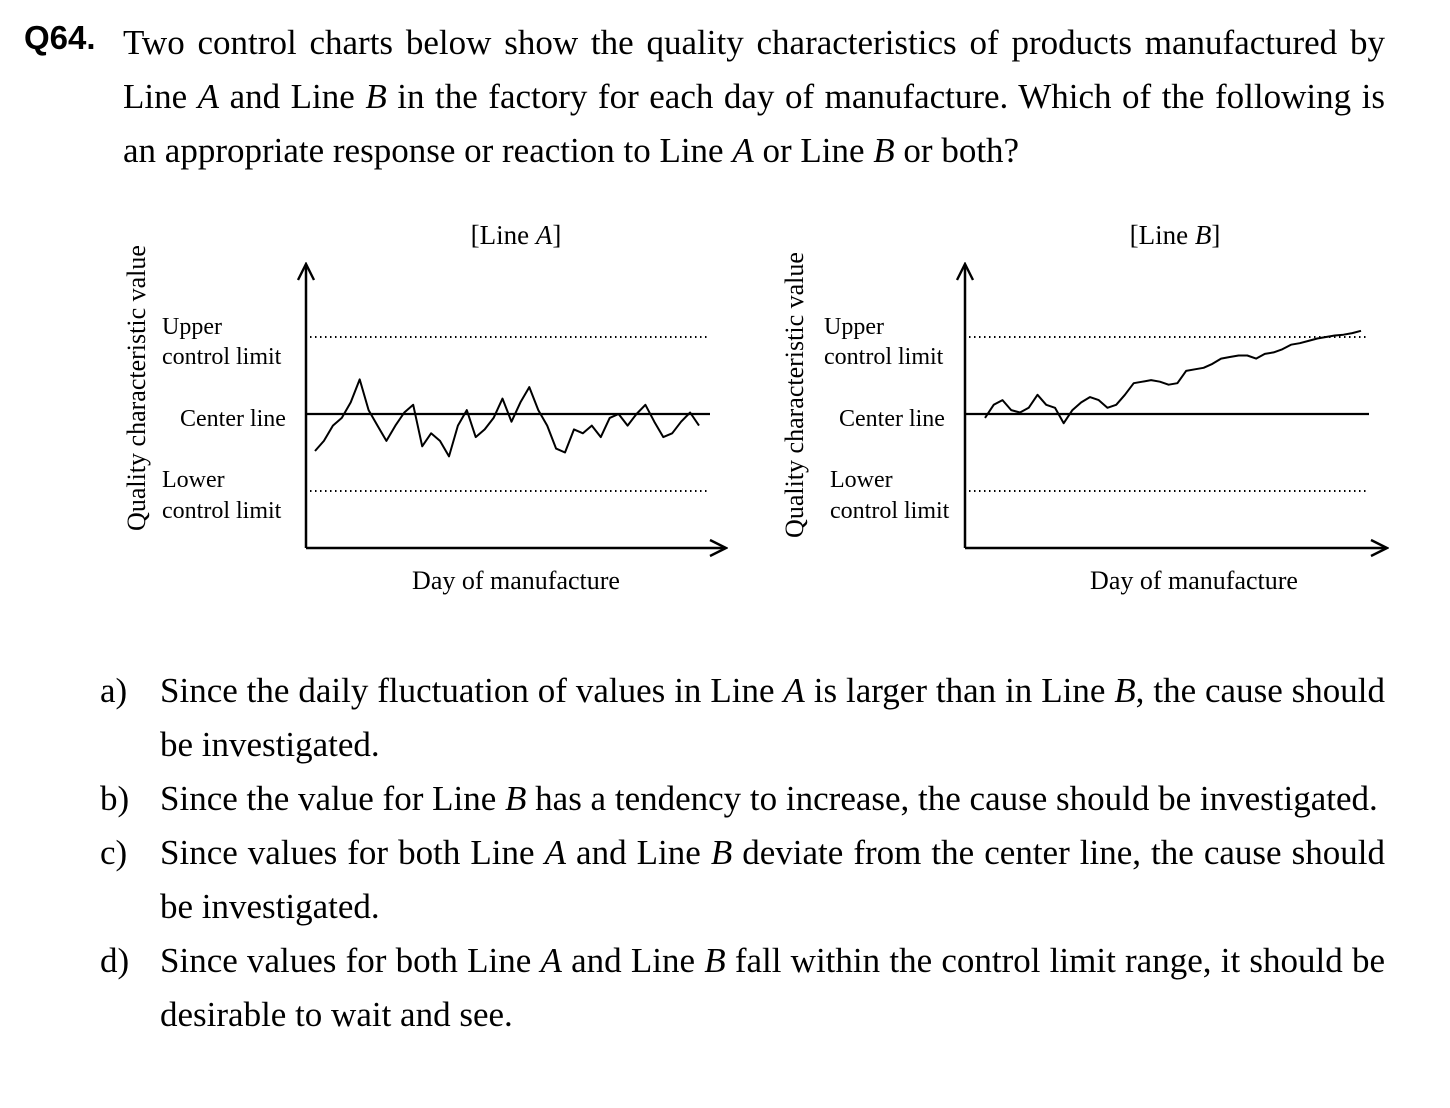 This screenshot has height=1108, width=1450. I want to click on chart-a-ucl-label-line1: Upper, so click(192, 327).